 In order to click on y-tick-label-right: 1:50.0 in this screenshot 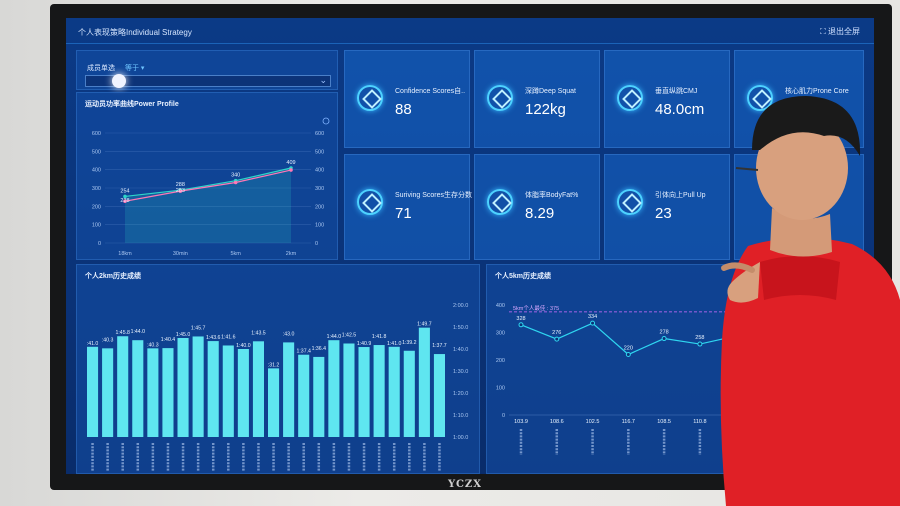, I will do `click(460, 328)`.